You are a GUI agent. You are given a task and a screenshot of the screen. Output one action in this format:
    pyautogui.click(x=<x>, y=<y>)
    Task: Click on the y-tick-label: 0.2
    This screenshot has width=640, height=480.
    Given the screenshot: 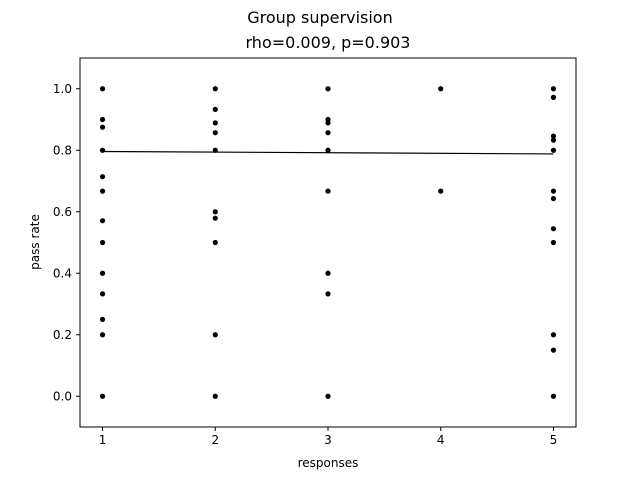 What is the action you would take?
    pyautogui.click(x=62, y=335)
    